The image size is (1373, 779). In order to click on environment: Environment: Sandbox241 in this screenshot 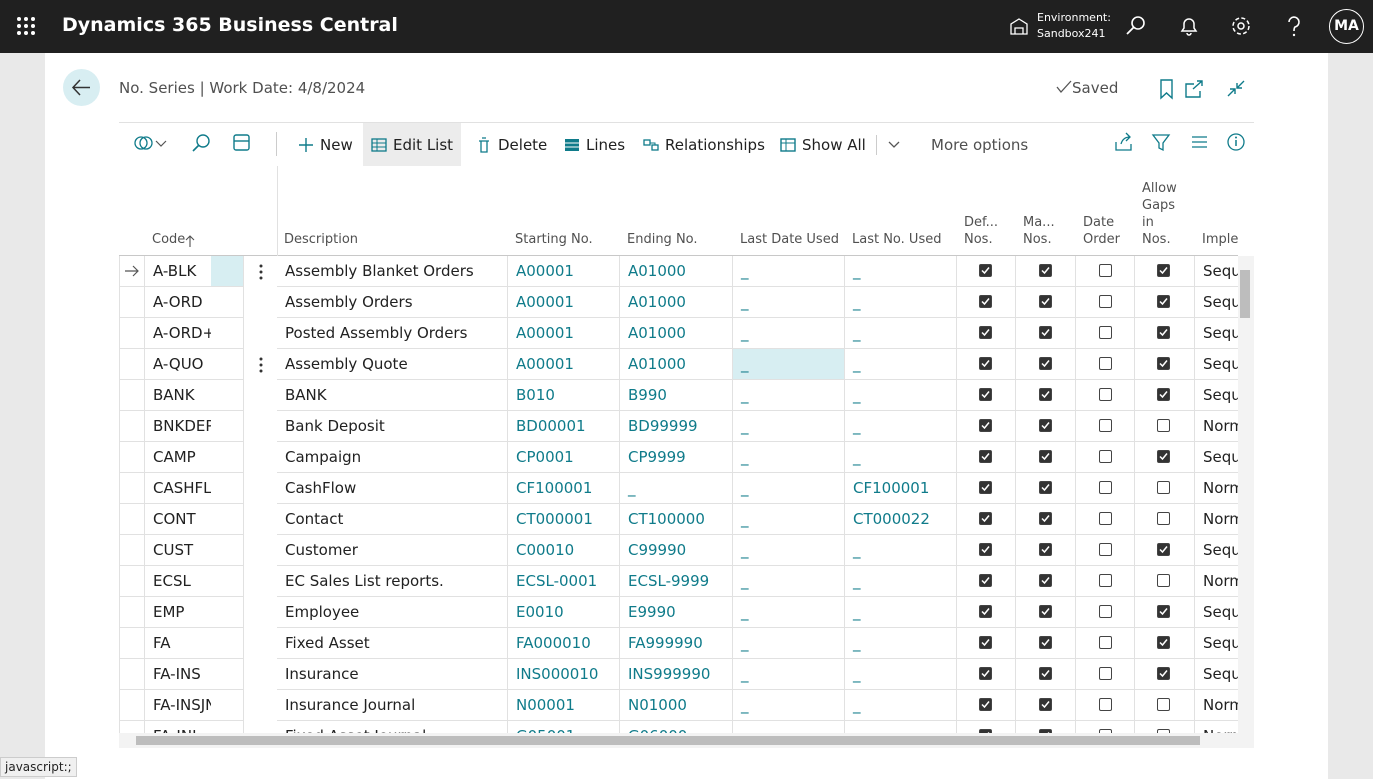, I will do `click(1074, 26)`.